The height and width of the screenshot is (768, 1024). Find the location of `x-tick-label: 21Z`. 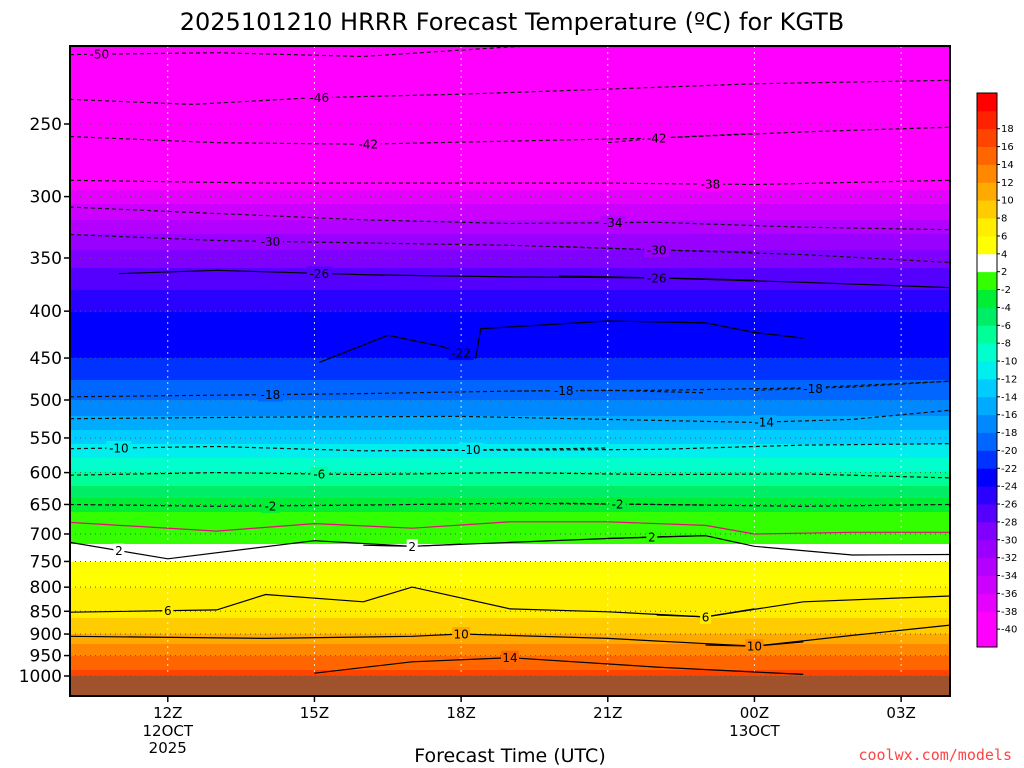

x-tick-label: 21Z is located at coordinates (607, 713).